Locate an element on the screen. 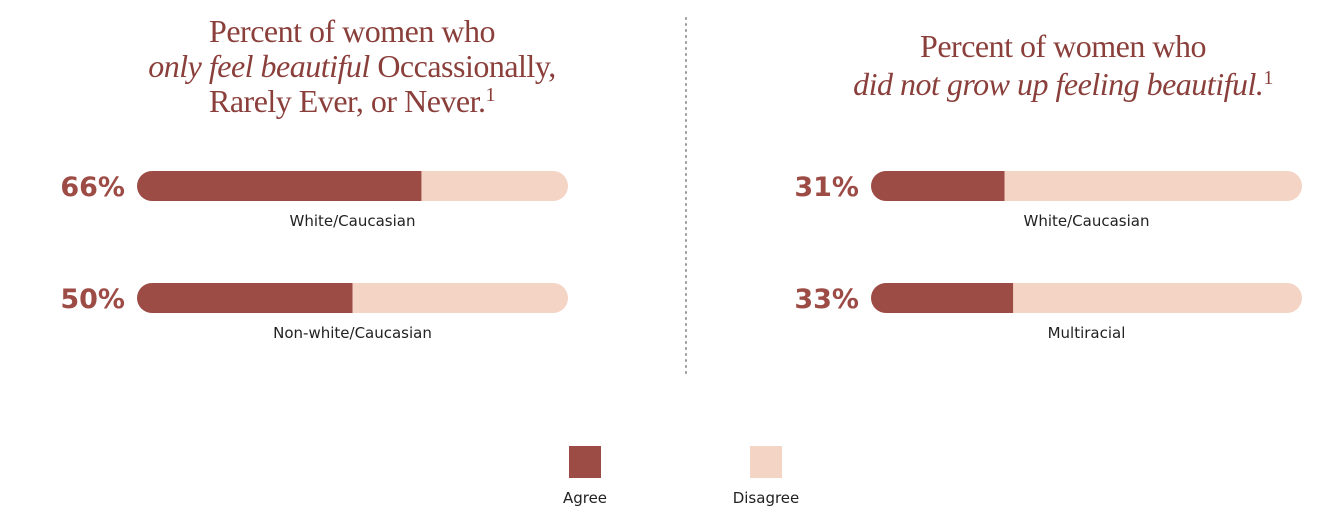  value-label: 66% is located at coordinates (92, 187).